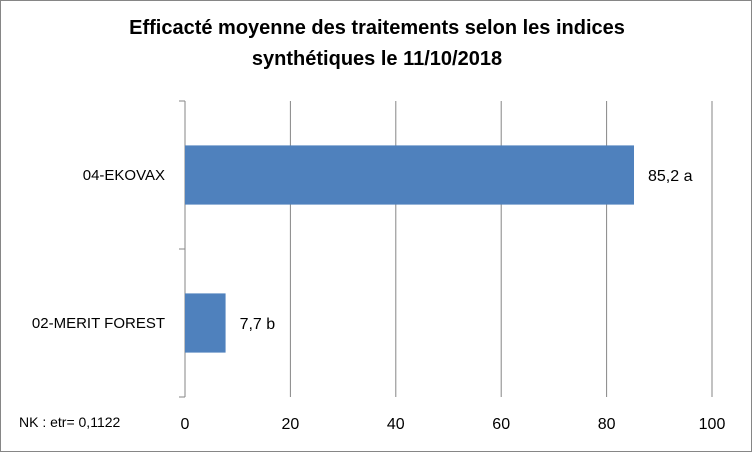 This screenshot has width=752, height=452. I want to click on stats-note: NK : etr= 0,1122, so click(70, 422).